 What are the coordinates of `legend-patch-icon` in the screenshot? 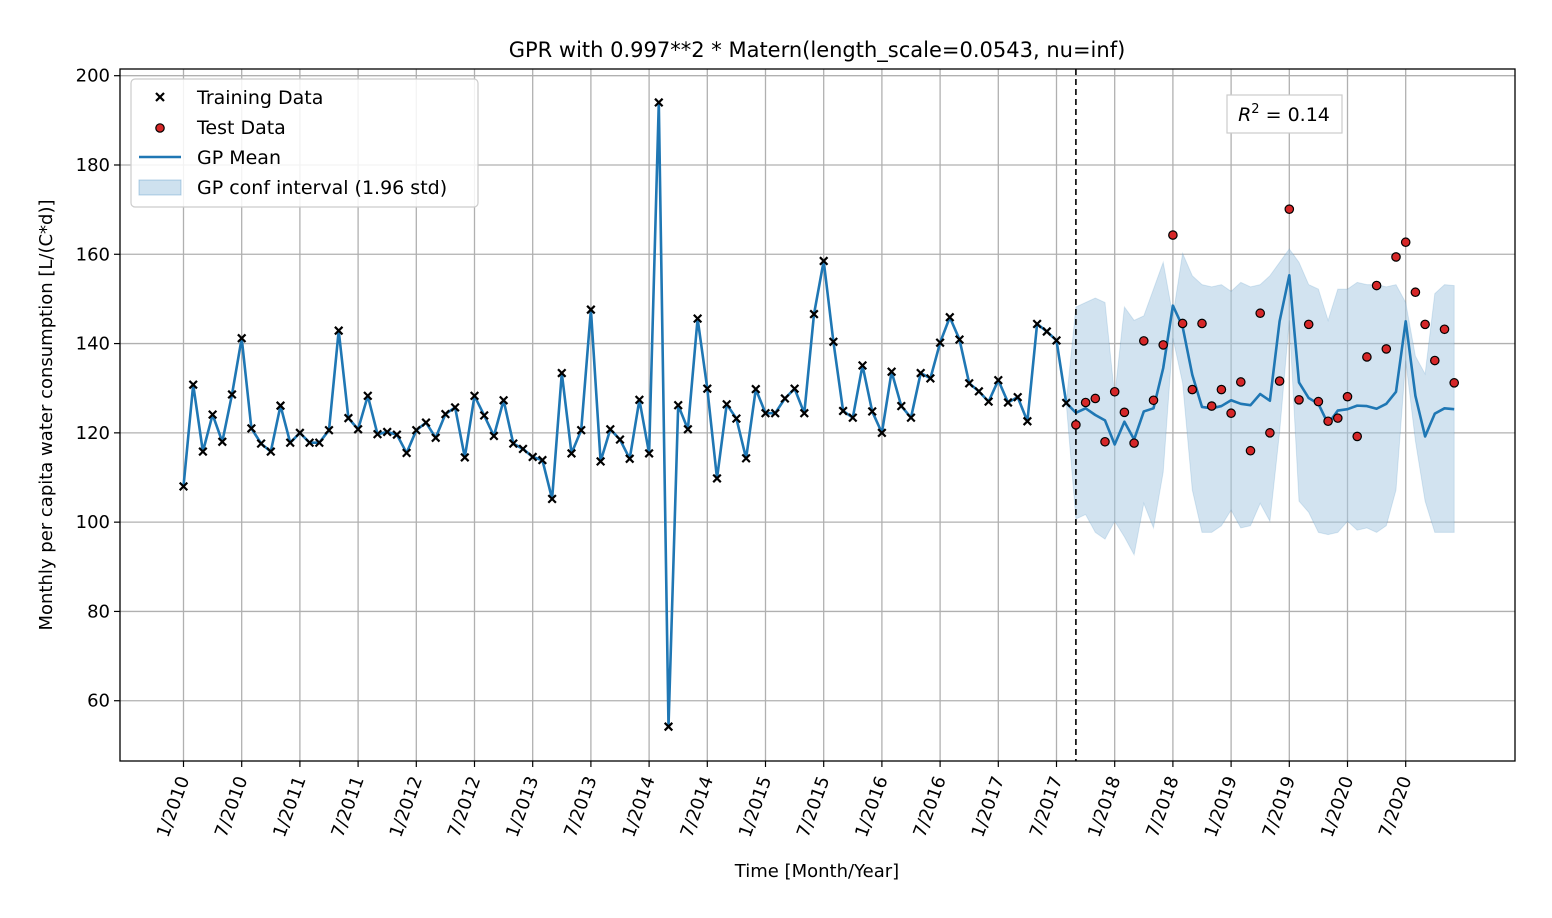 It's located at (160, 187).